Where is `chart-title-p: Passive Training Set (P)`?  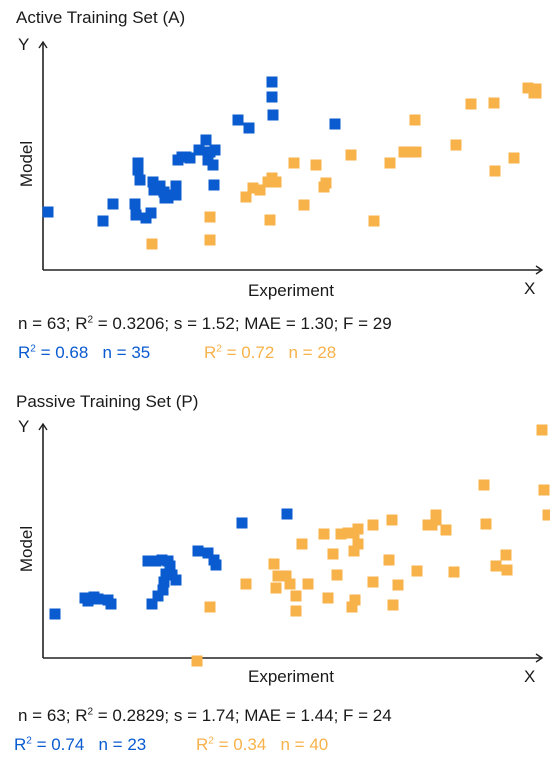 chart-title-p: Passive Training Set (P) is located at coordinates (107, 401).